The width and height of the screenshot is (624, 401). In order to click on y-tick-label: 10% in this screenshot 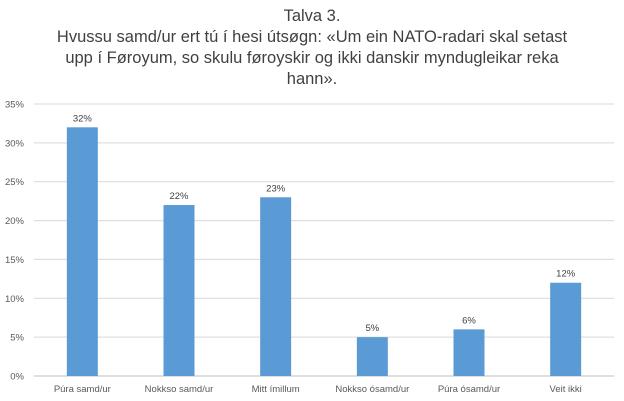, I will do `click(15, 299)`.